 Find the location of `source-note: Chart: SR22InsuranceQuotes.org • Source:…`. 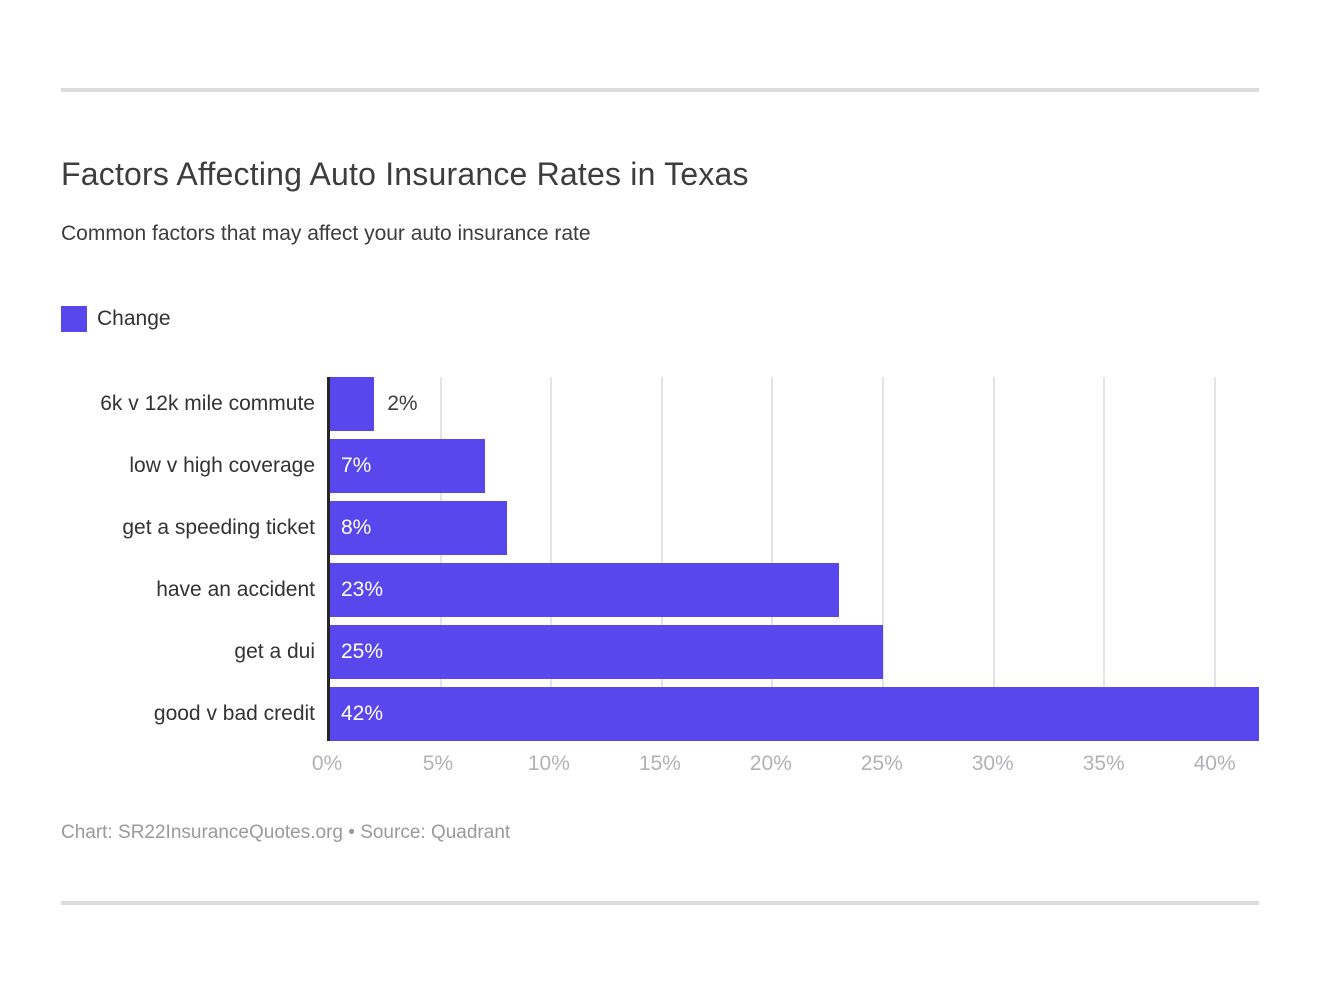

source-note: Chart: SR22InsuranceQuotes.org • Source:… is located at coordinates (286, 832).